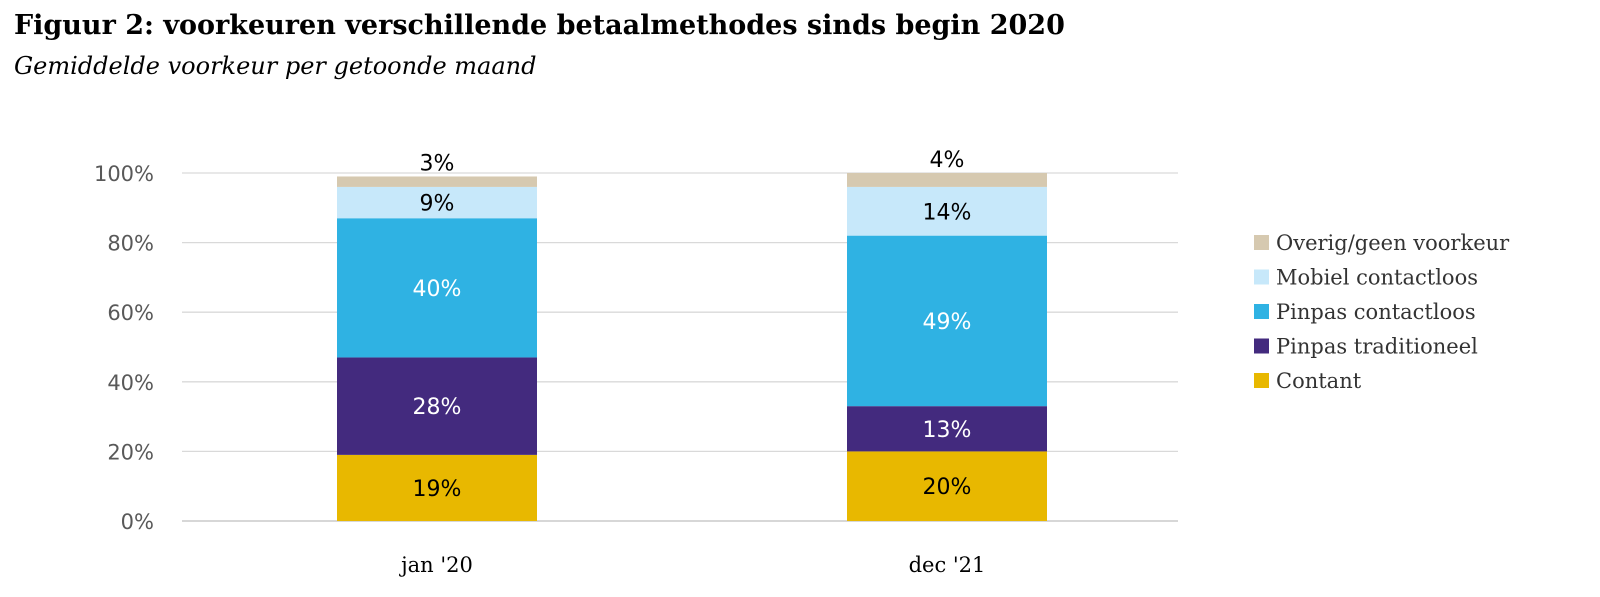  What do you see at coordinates (124, 348) in the screenshot?
I see `y-axis-ticks: 0% 20% 40% 60% 80% 100%` at bounding box center [124, 348].